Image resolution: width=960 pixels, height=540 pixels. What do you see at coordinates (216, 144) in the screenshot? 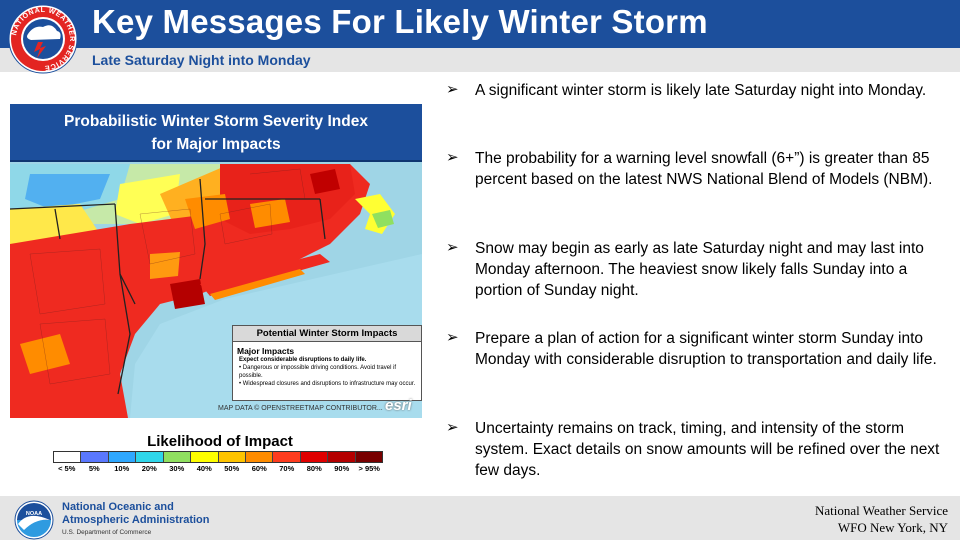
I see `map-title-line-2: for Major Impacts` at bounding box center [216, 144].